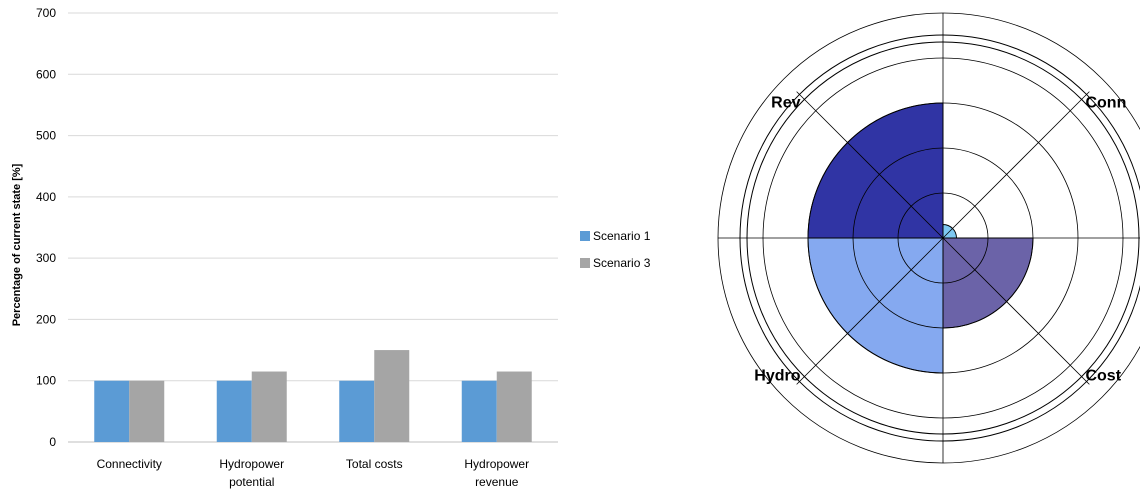 This screenshot has width=1140, height=496. Describe the element at coordinates (497, 482) in the screenshot. I see `category-label: revenue` at that location.